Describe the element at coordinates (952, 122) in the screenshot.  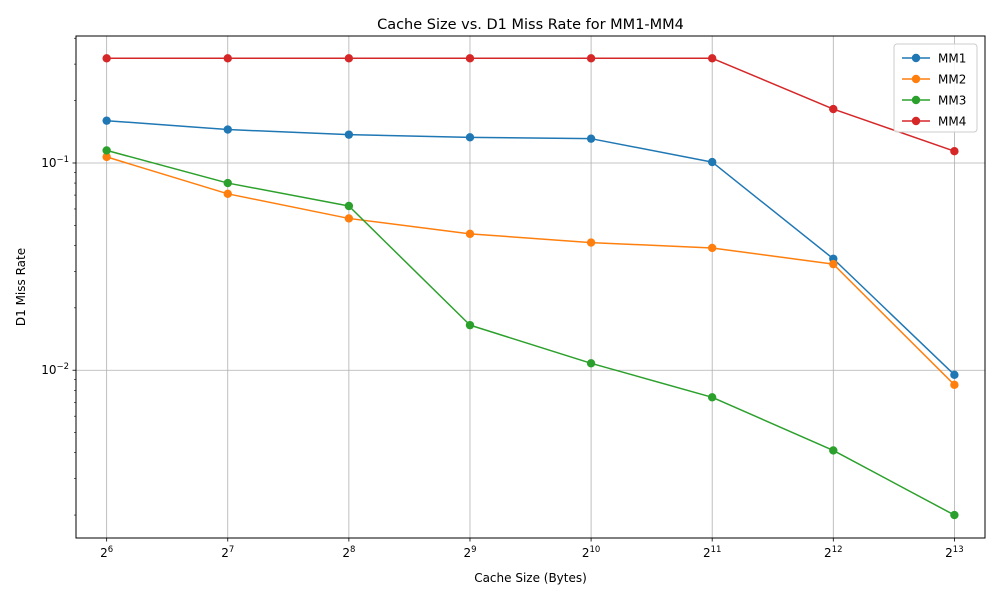
I see `legend-label: MM4` at that location.